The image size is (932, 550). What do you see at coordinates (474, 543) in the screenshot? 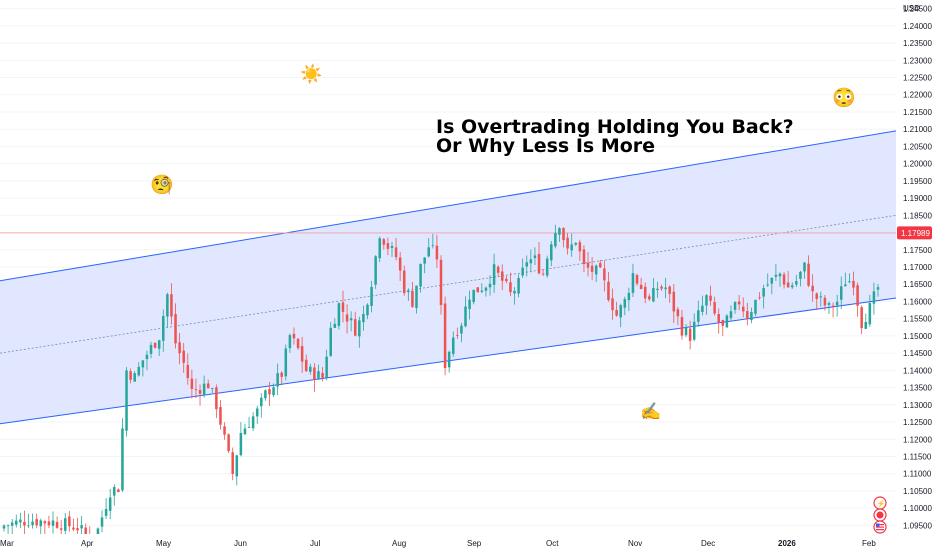
I see `time-tick-label: Sep` at bounding box center [474, 543].